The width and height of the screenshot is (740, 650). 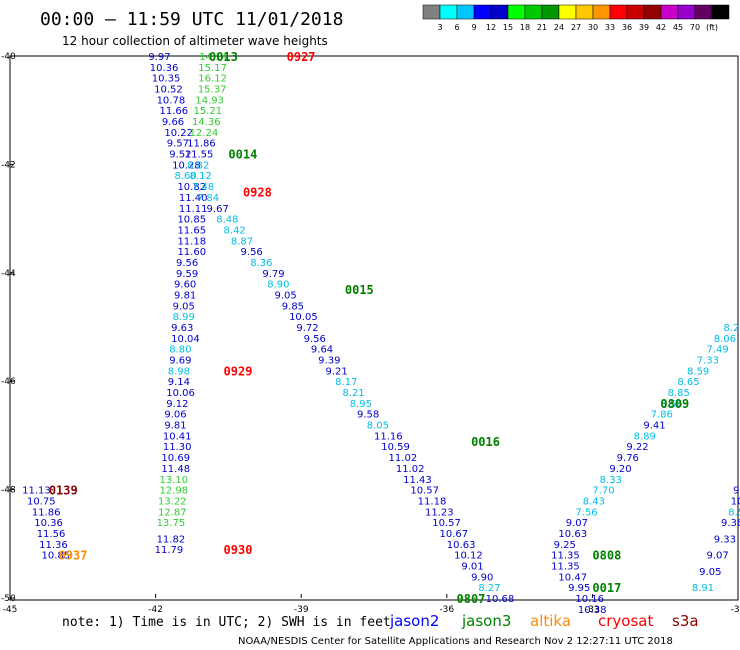 What do you see at coordinates (166, 79) in the screenshot?
I see `swh-value: 10.35` at bounding box center [166, 79].